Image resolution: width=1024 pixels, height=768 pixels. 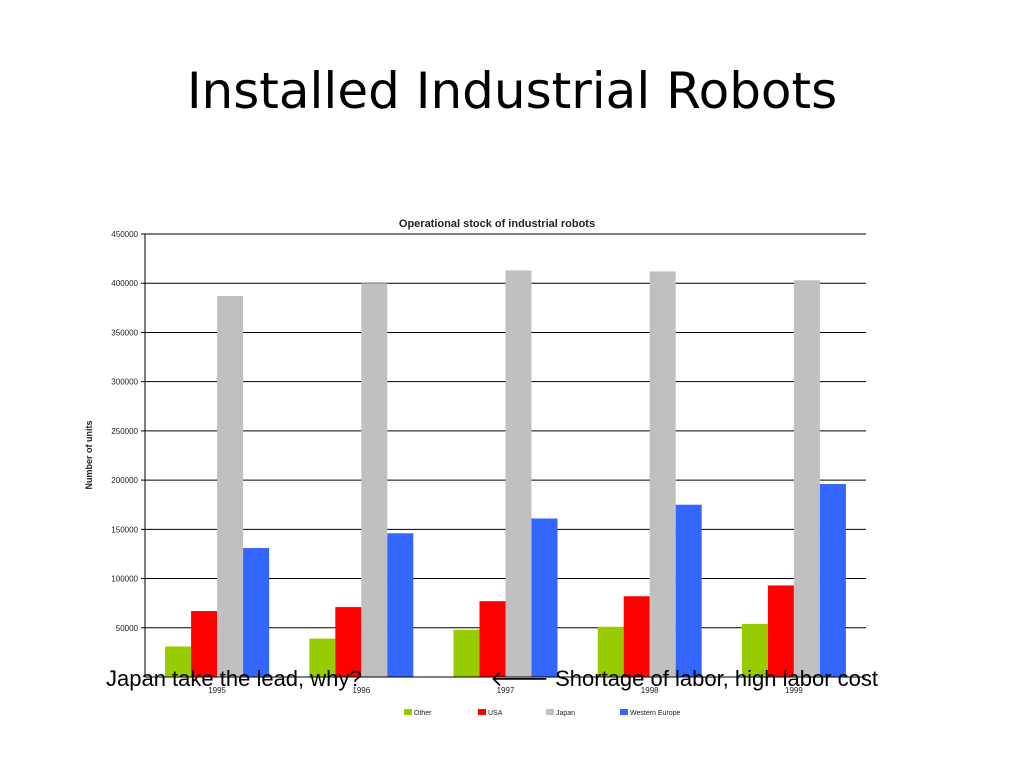 I want to click on bar-other-1999, so click(x=754, y=650).